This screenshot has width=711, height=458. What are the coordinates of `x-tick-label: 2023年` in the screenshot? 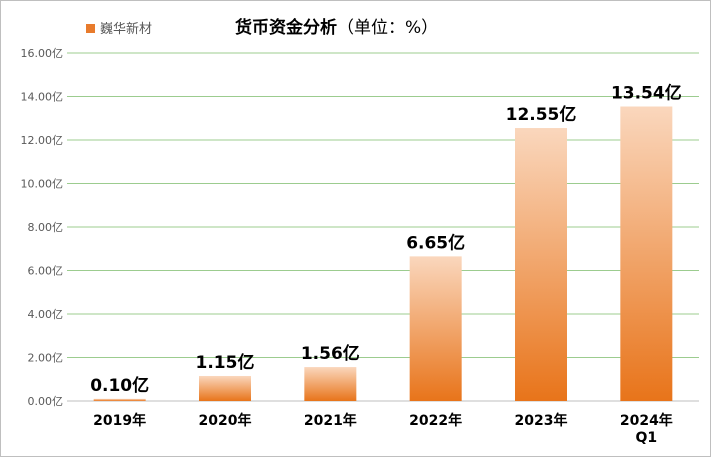 It's located at (541, 420).